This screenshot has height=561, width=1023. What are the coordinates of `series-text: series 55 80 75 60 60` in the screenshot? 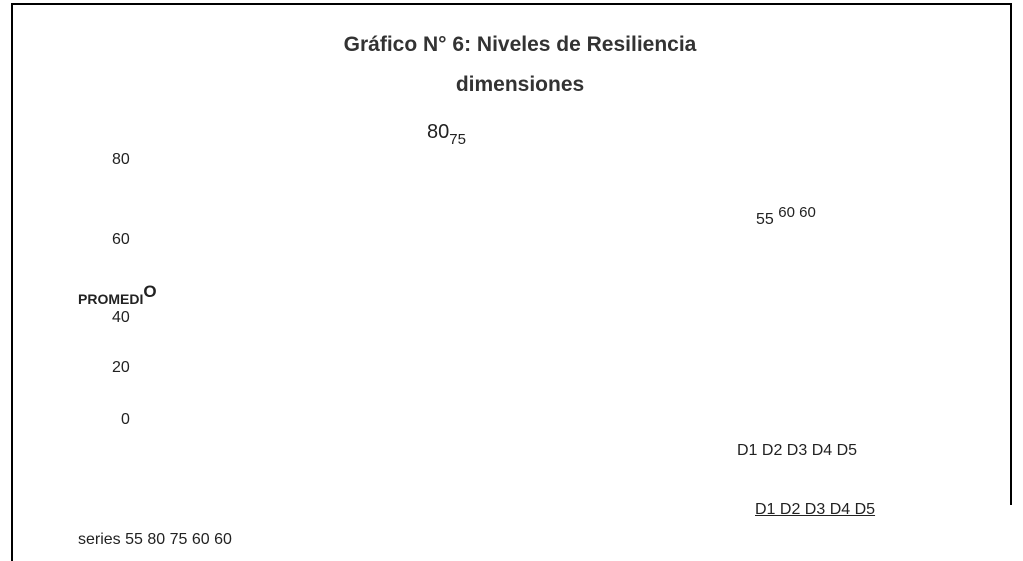 It's located at (155, 539).